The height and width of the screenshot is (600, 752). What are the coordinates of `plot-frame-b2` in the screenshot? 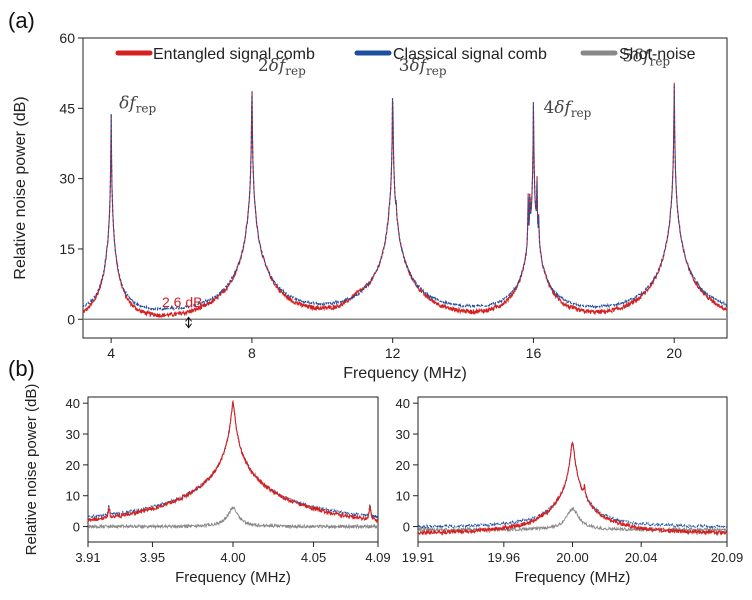 It's located at (572, 469).